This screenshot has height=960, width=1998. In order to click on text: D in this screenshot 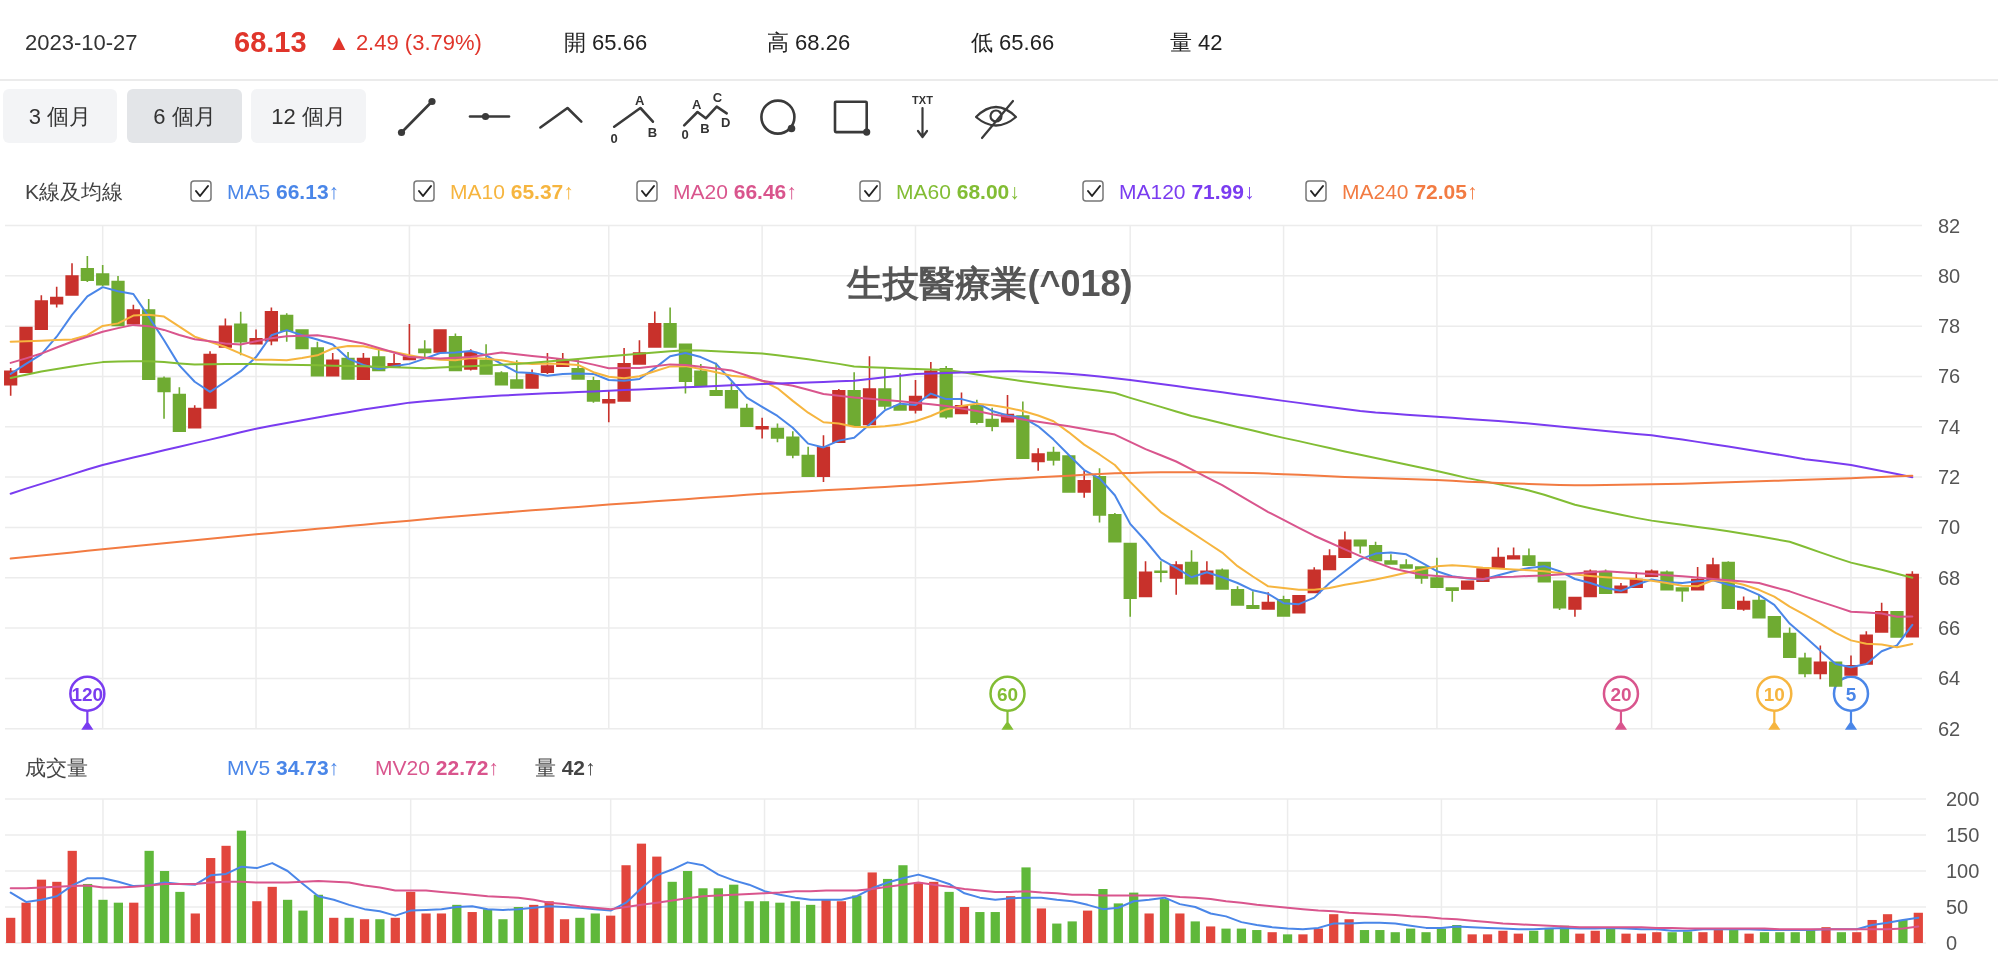, I will do `click(726, 122)`.